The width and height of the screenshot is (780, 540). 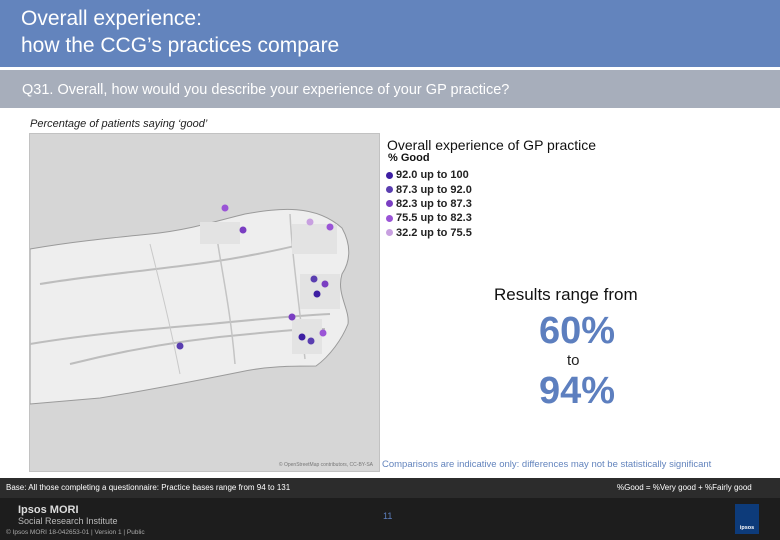 I want to click on legend-title: Overall experience of GP practice, so click(x=492, y=145).